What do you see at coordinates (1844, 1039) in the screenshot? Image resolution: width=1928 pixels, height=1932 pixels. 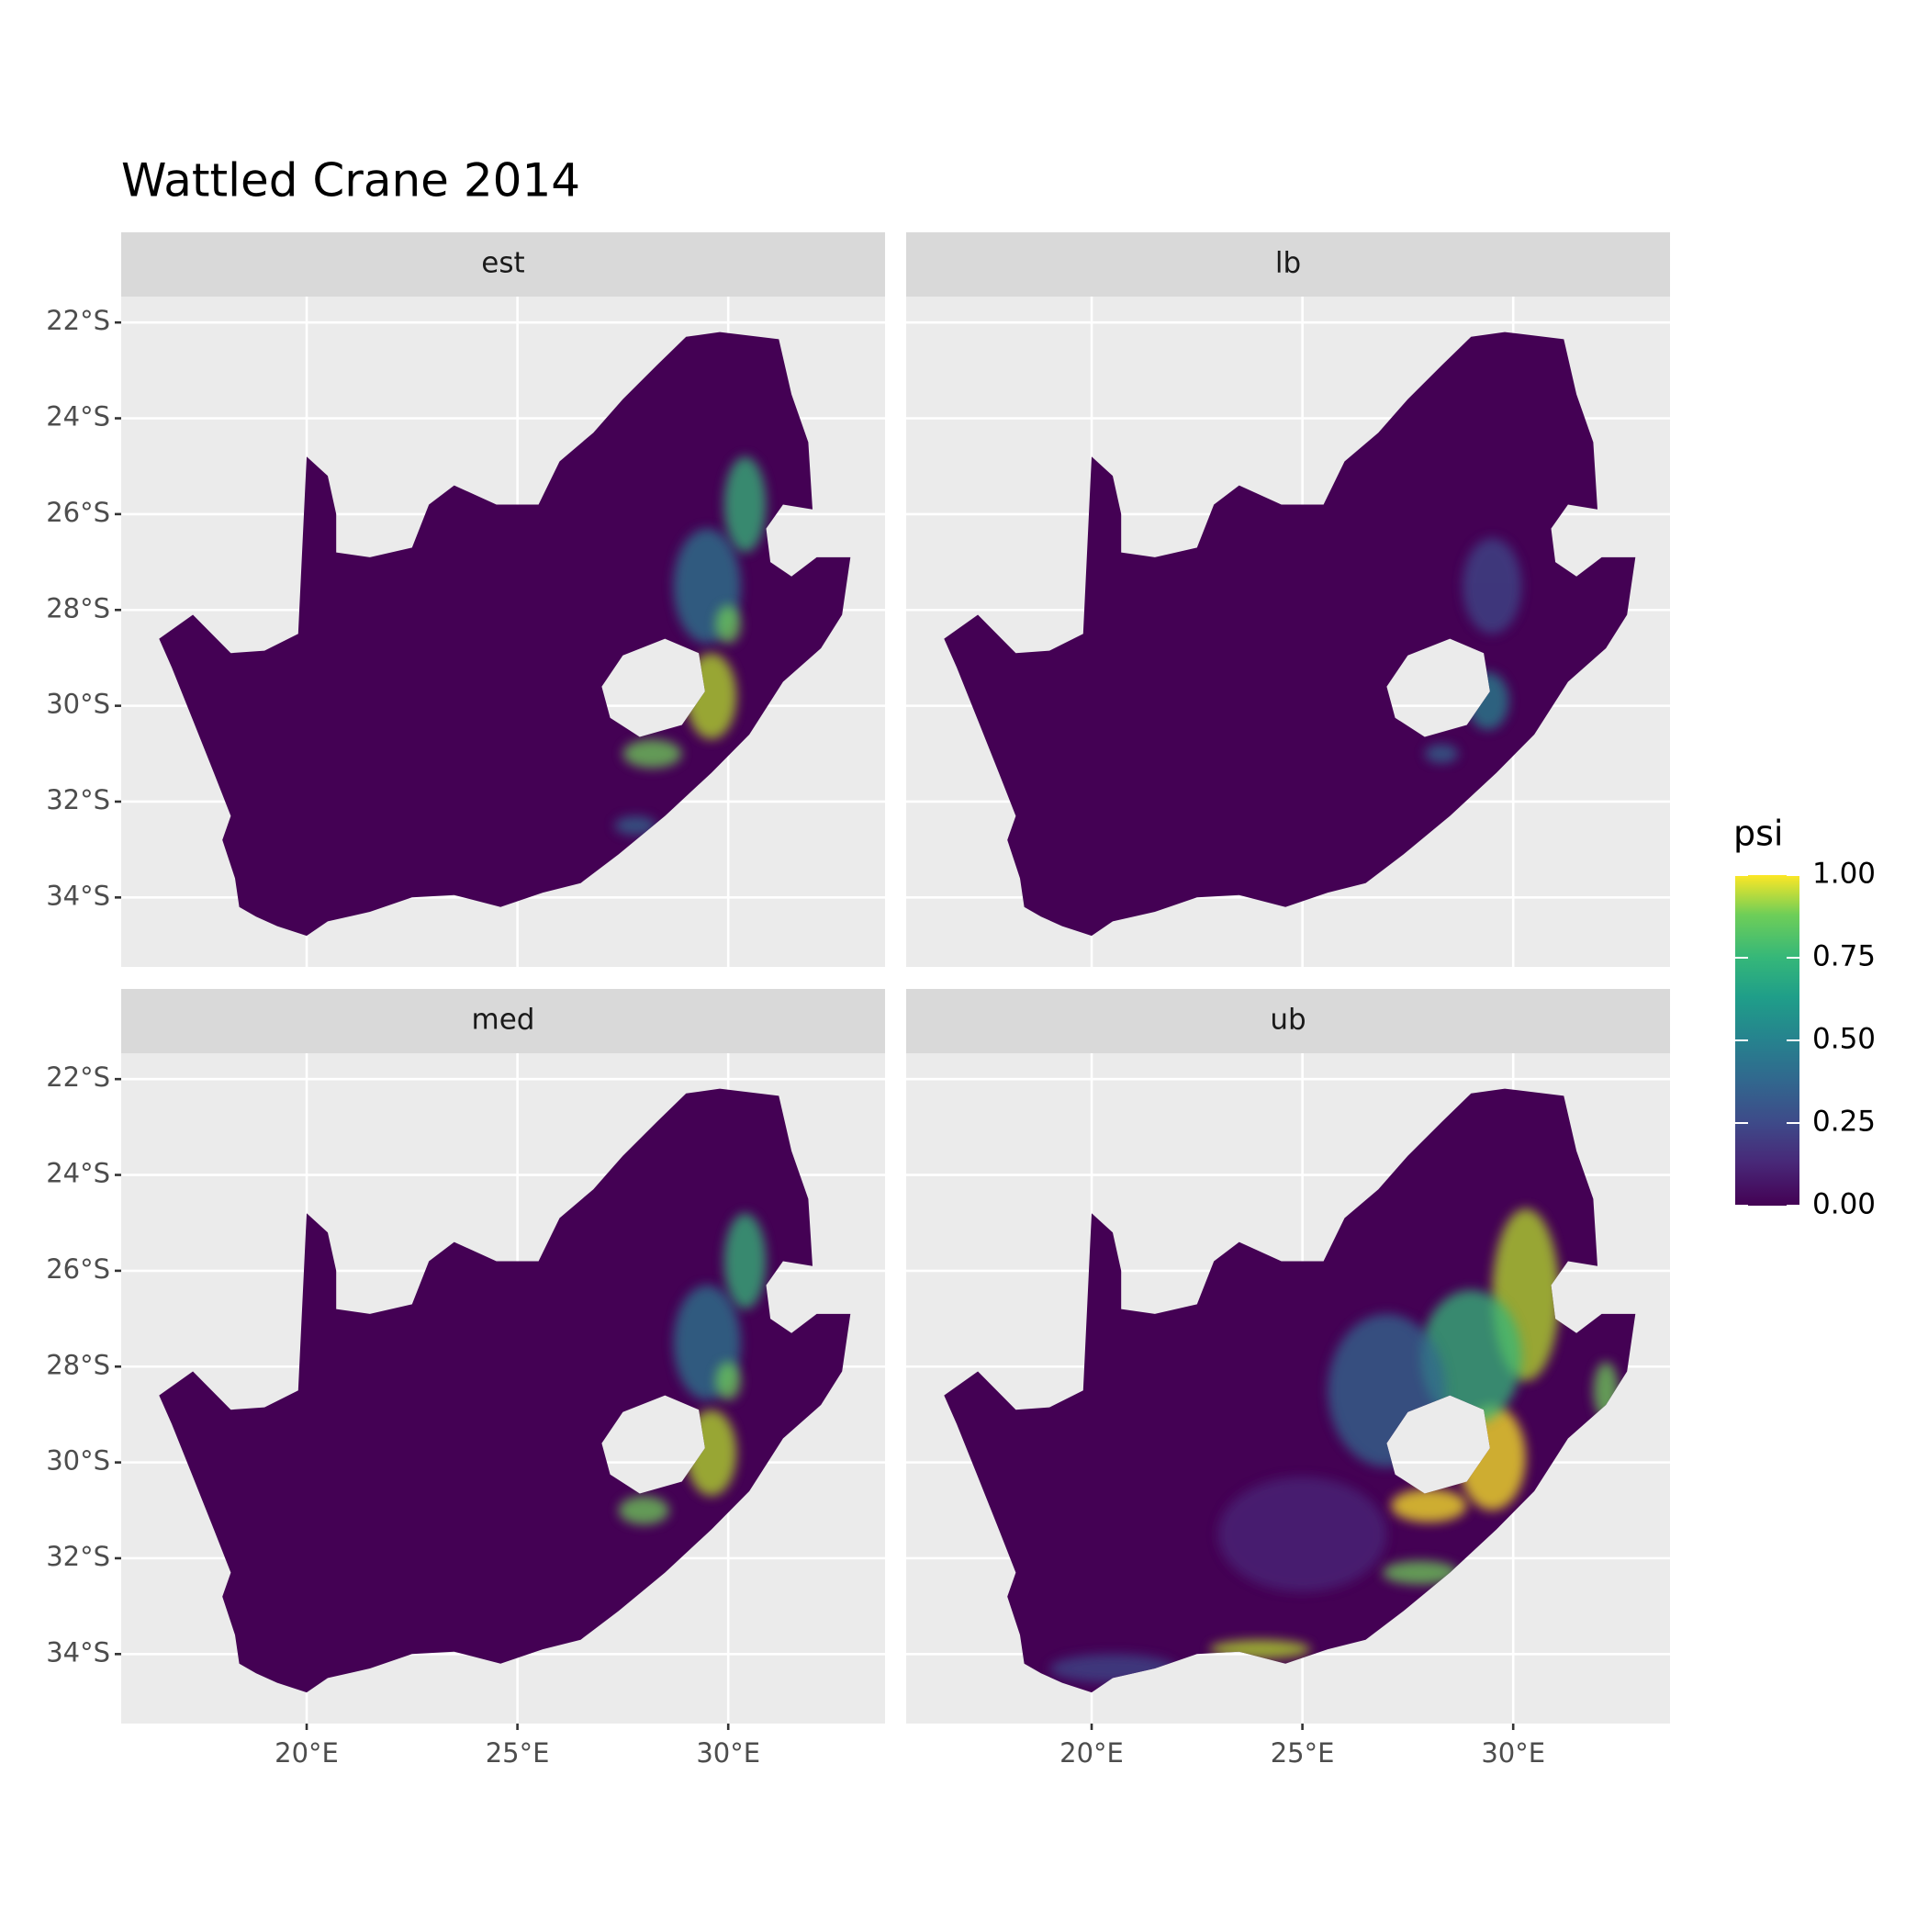 I see `legend-label: 0.50` at bounding box center [1844, 1039].